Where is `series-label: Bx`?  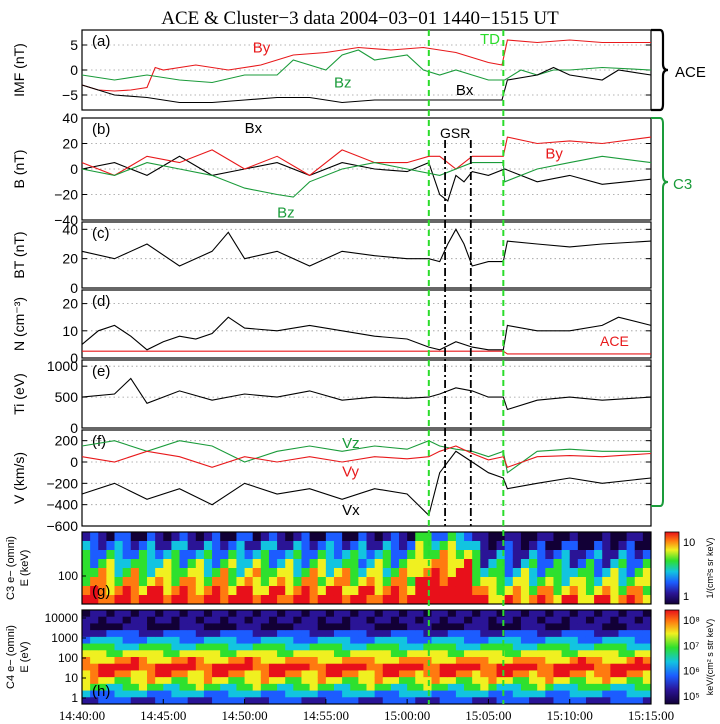 series-label: Bx is located at coordinates (254, 128).